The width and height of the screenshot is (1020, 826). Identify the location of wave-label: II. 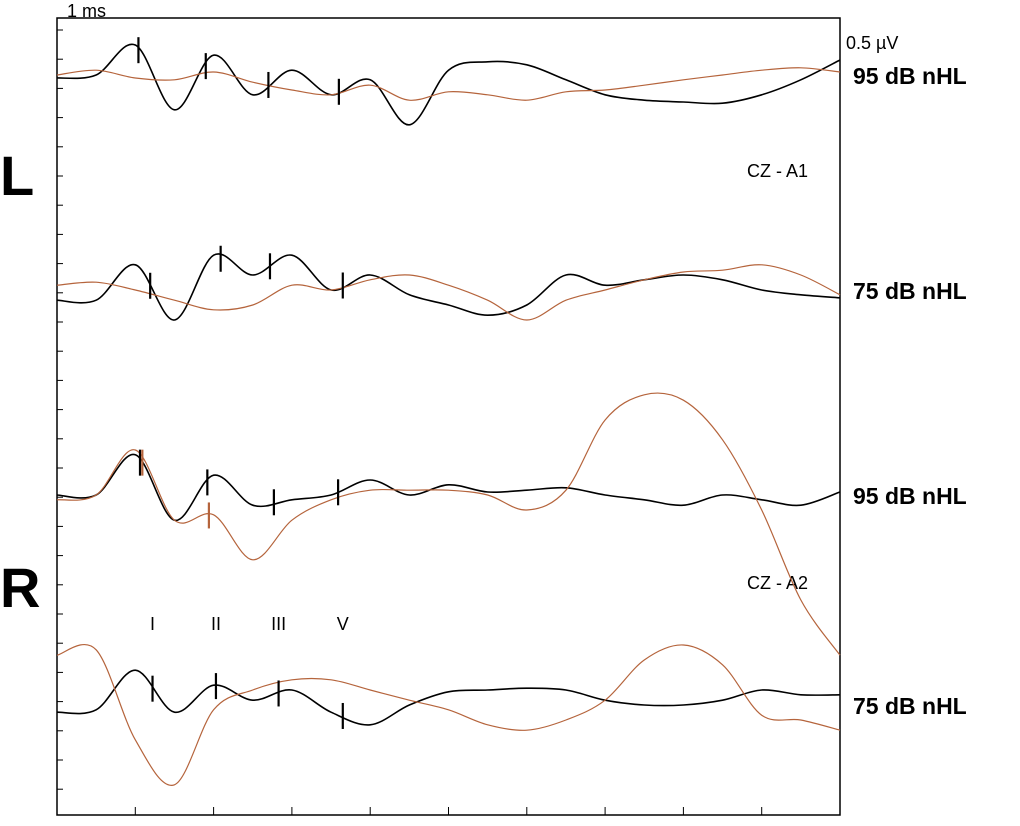
(216, 624).